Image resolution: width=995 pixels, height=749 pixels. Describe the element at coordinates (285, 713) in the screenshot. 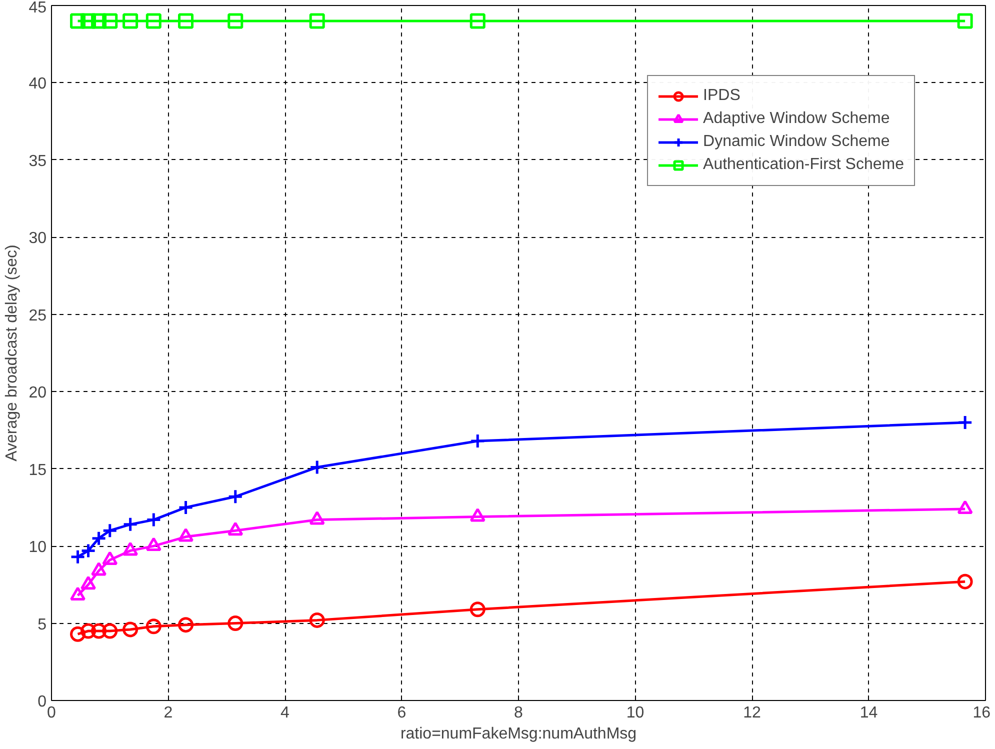

I see `x-tick-label: 4` at that location.